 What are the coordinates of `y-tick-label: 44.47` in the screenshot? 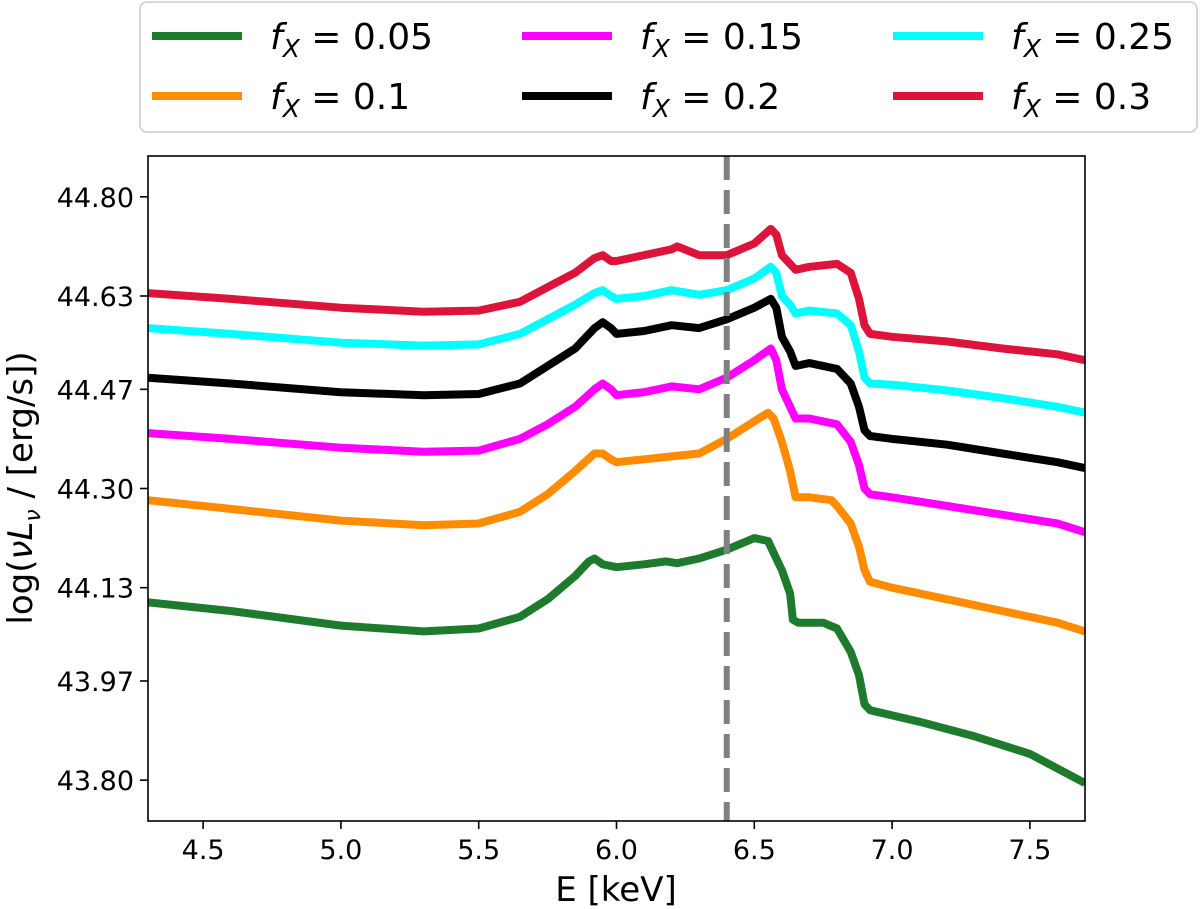 It's located at (95, 390).